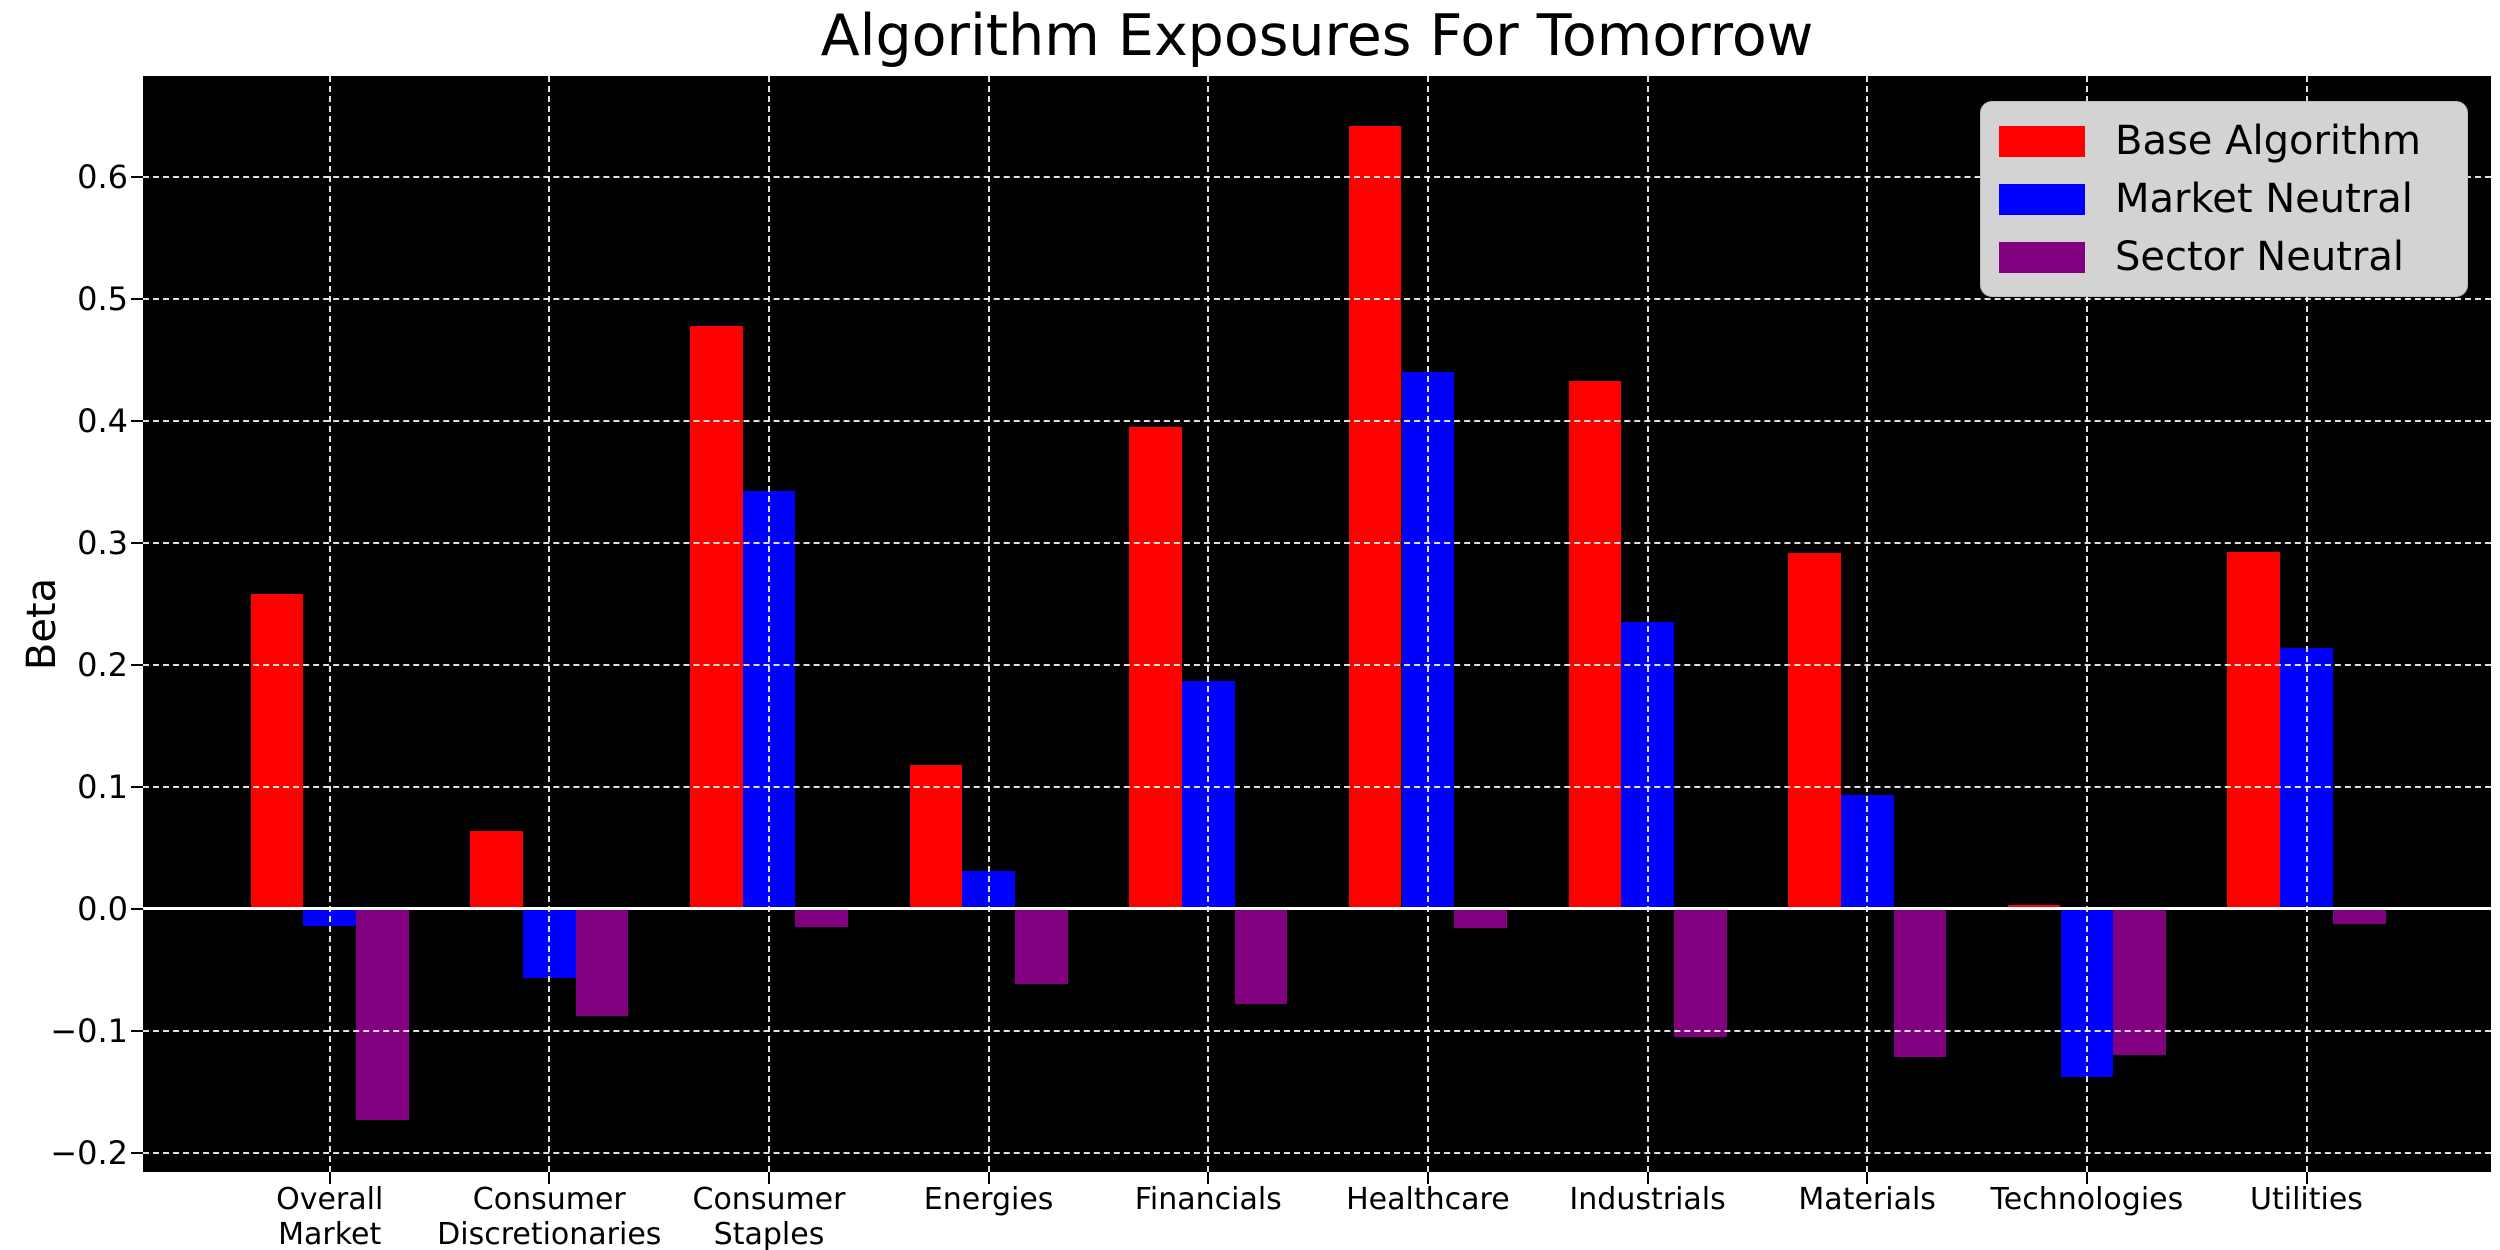 This screenshot has width=2500, height=1250. I want to click on chart-title: Algorithm Exposures For Tomorrow, so click(1317, 36).